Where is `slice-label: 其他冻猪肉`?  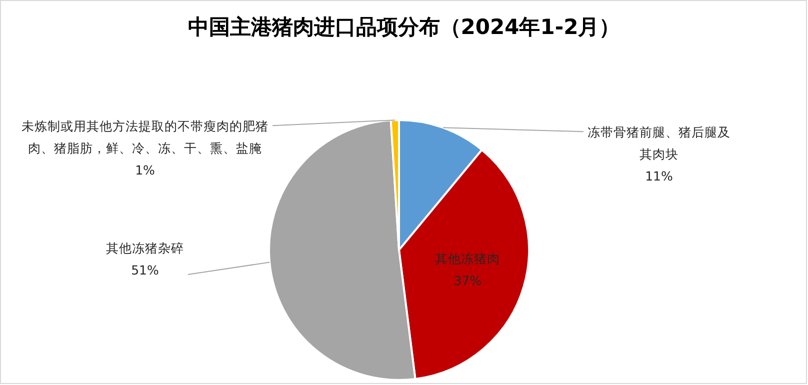 slice-label: 其他冻猪肉 is located at coordinates (467, 258).